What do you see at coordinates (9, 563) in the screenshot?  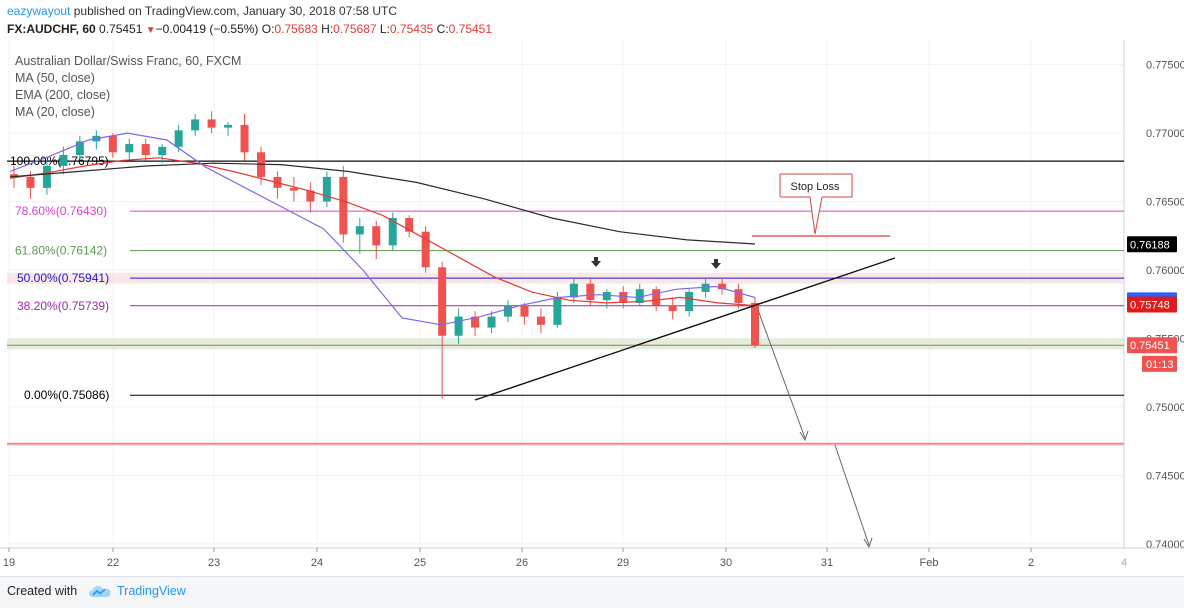 I see `x-tick-label: 19` at bounding box center [9, 563].